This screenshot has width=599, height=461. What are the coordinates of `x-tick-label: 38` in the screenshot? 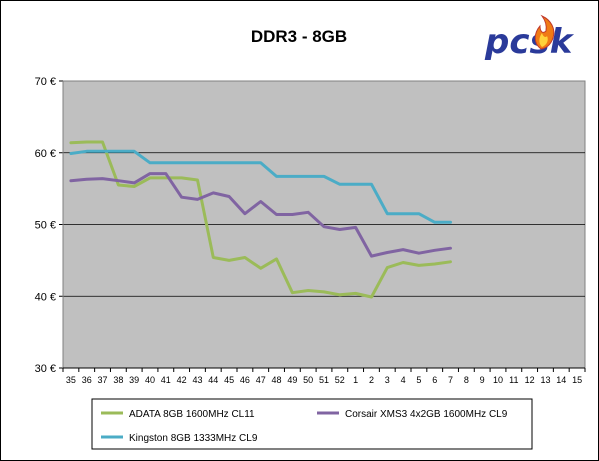 It's located at (118, 380).